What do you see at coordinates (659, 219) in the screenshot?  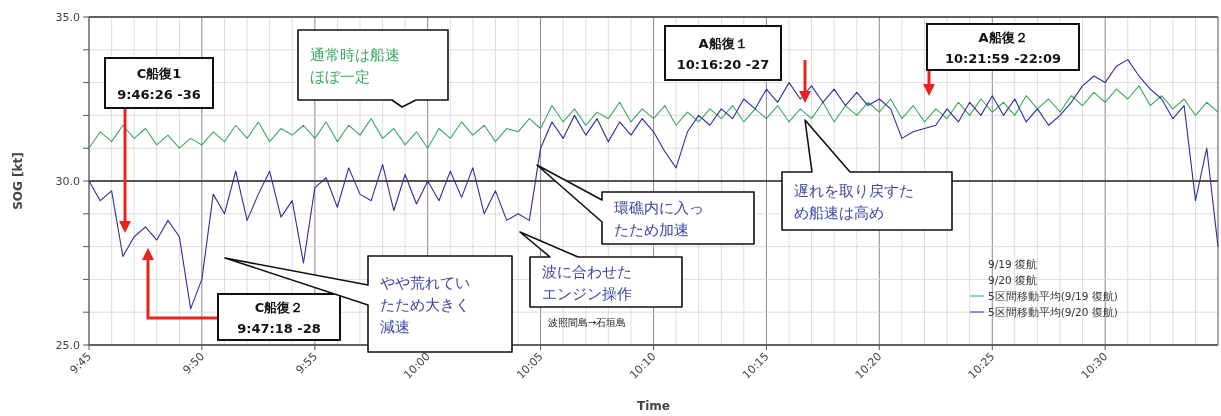 I see `annotation: 環礁内に入ったため加速` at bounding box center [659, 219].